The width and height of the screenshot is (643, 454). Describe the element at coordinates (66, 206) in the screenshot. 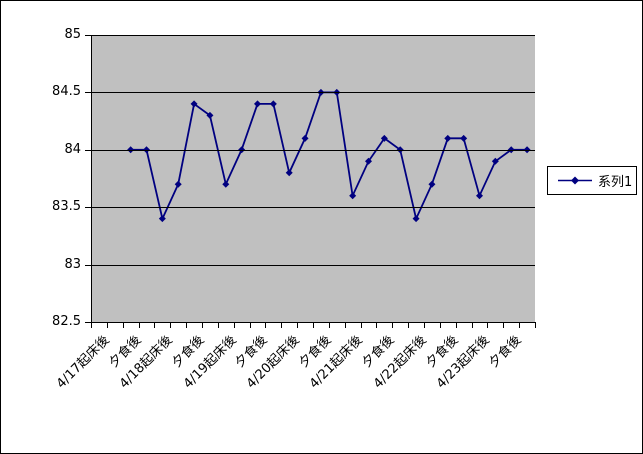

I see `y-axis-tick-label: 83.5` at that location.